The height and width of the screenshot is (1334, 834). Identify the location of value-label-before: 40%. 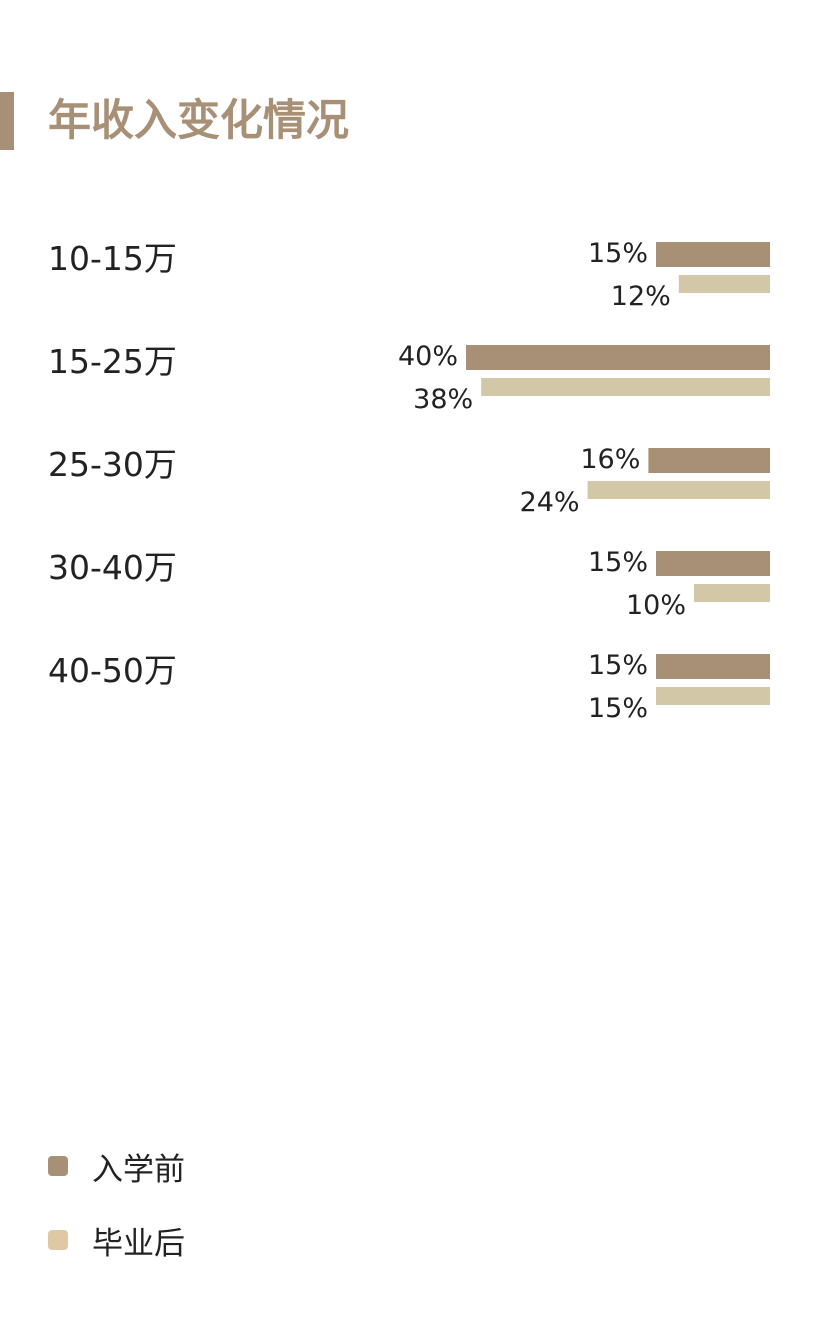
(428, 356).